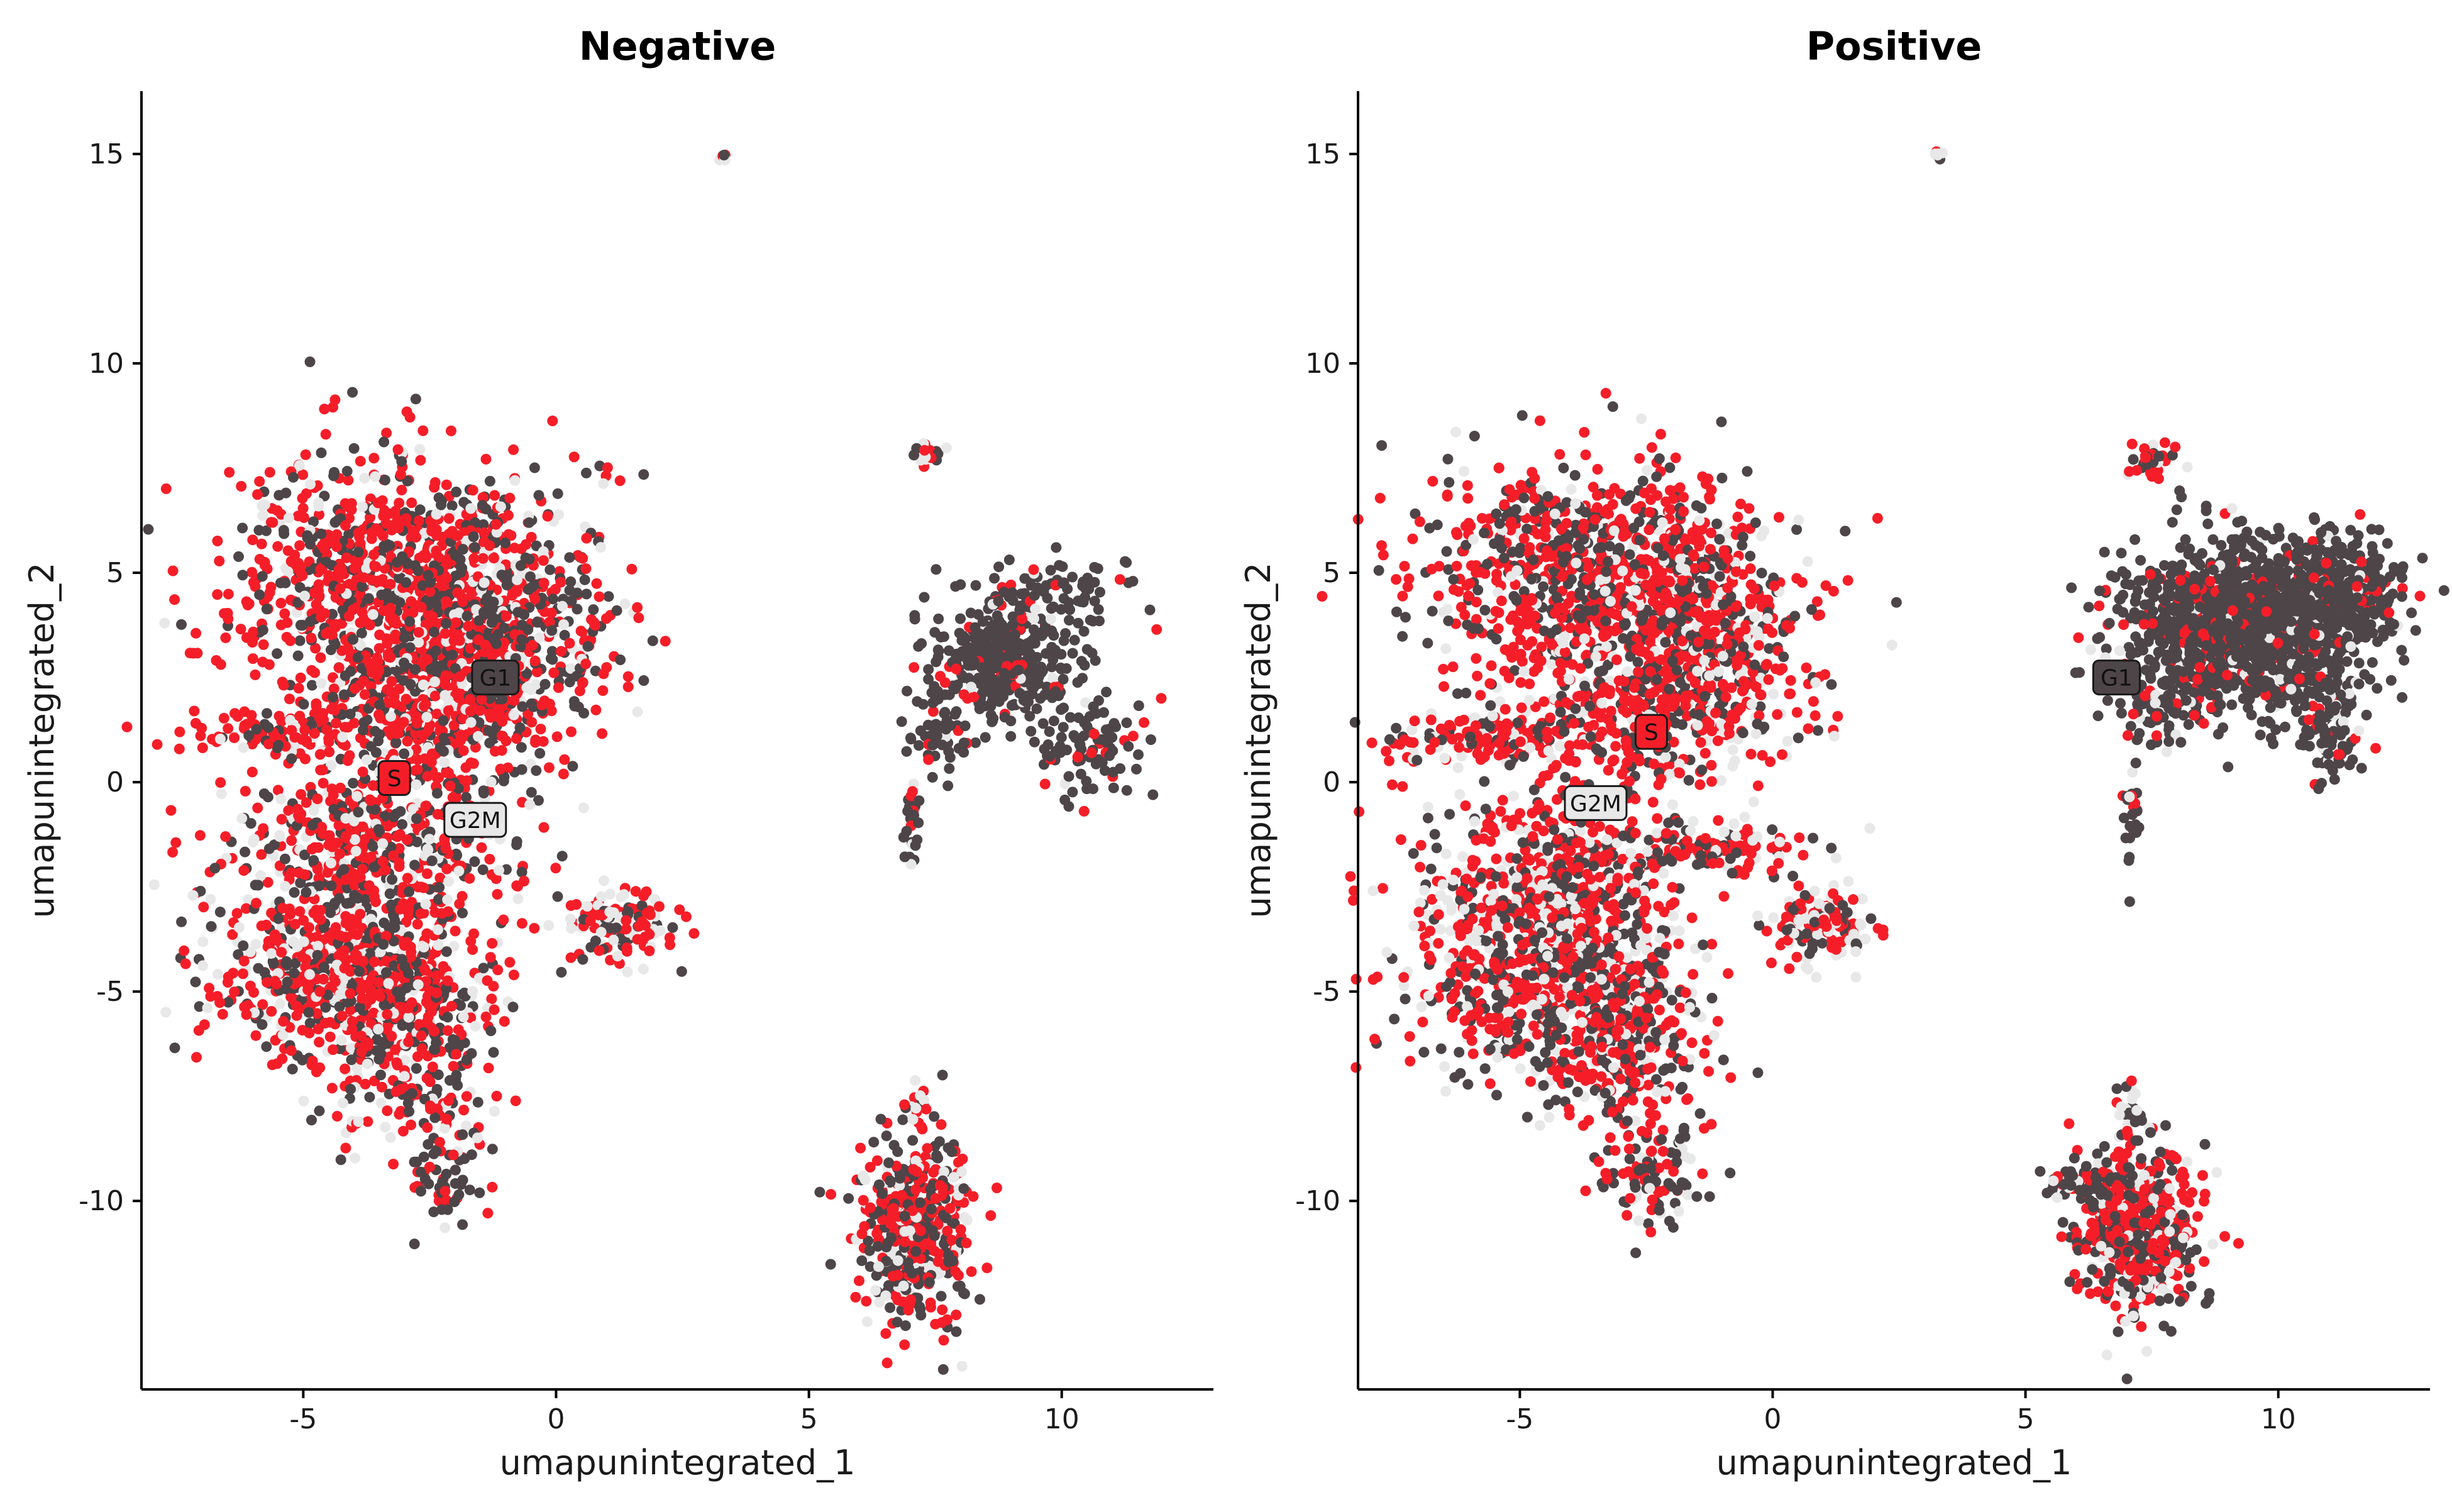 The width and height of the screenshot is (2452, 1512). I want to click on x-axis-title: umapunintegrated_1, so click(678, 1462).